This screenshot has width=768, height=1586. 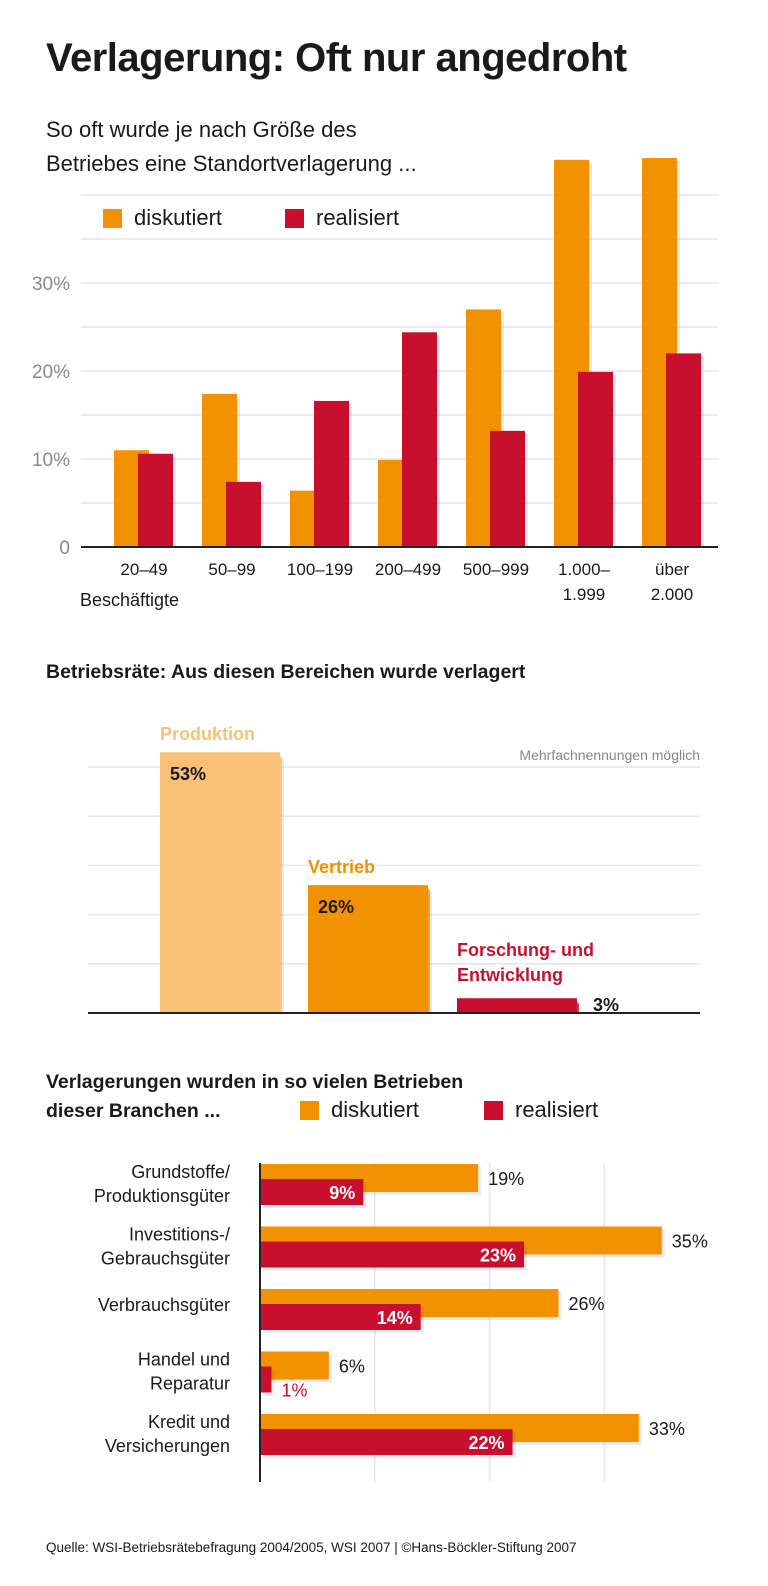 What do you see at coordinates (336, 58) in the screenshot?
I see `page-title: Verlagerung: Oft nur angedroht` at bounding box center [336, 58].